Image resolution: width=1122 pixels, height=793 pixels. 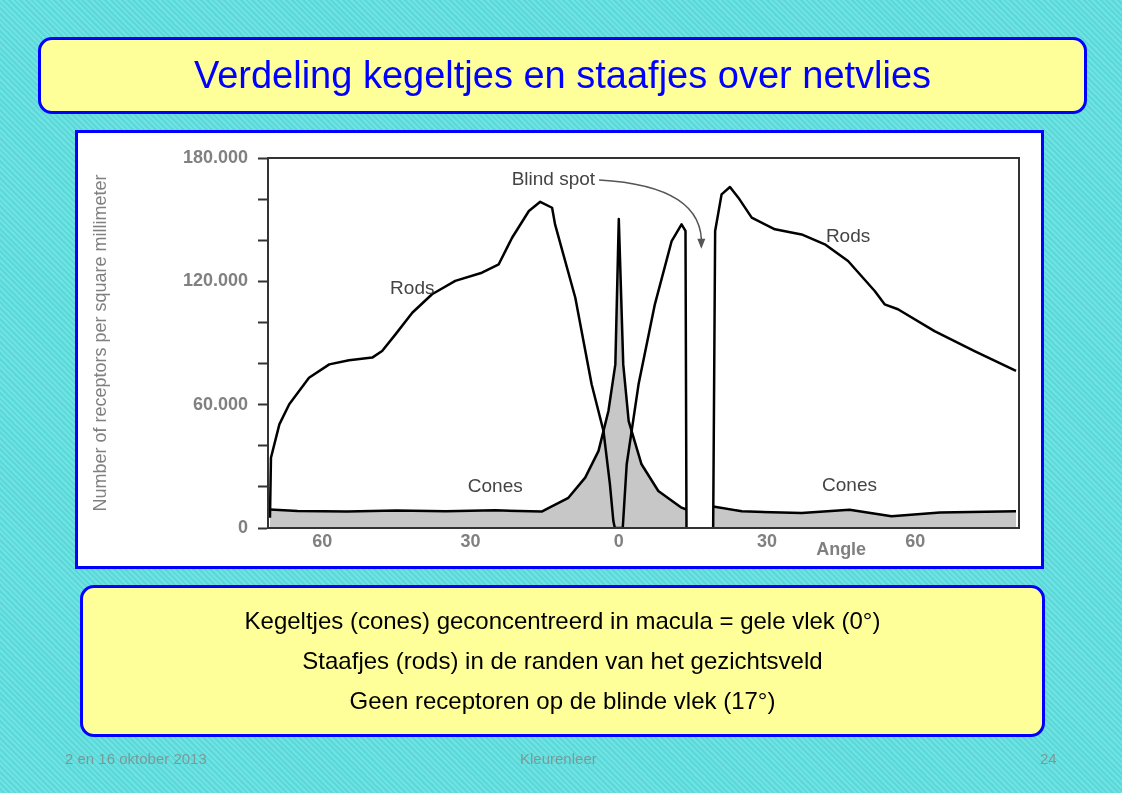 What do you see at coordinates (618, 540) in the screenshot?
I see `x-tick-label: 0` at bounding box center [618, 540].